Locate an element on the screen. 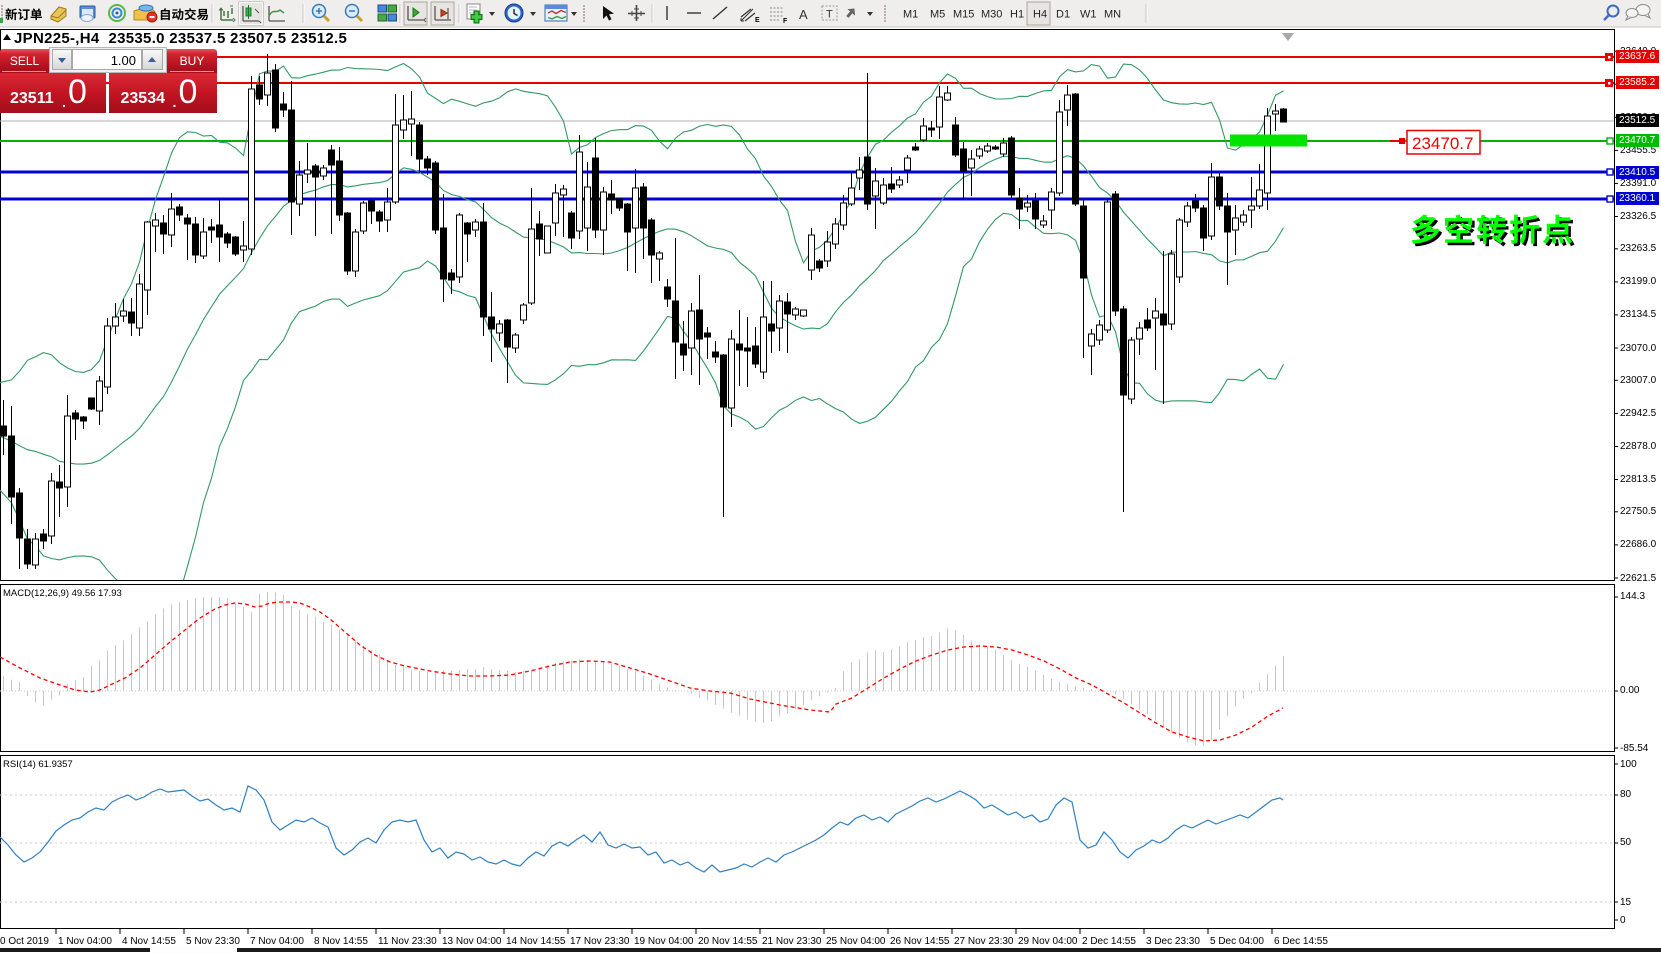  svg-text: T is located at coordinates (829, 15).